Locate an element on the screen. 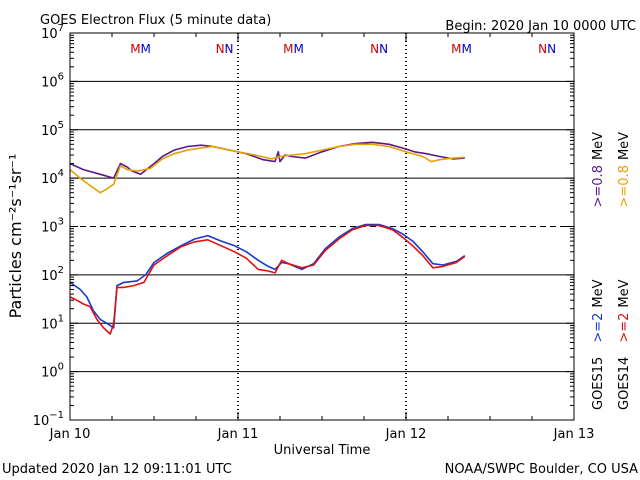 This screenshot has height=480, width=640. event-markers: MM NN MM NN MM NN is located at coordinates (343, 49).